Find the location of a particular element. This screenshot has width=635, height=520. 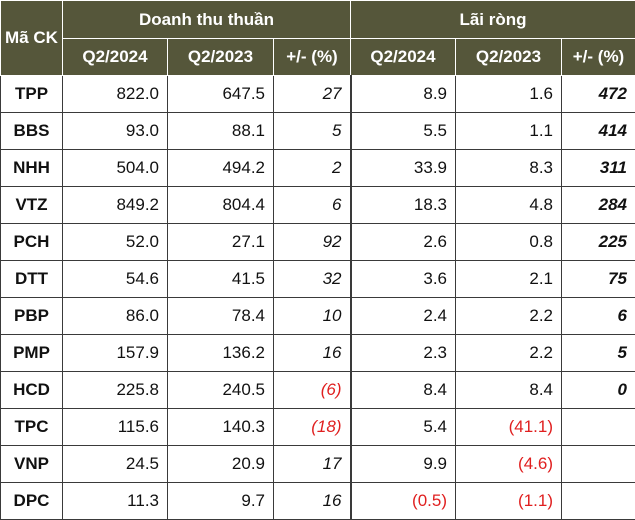

cell-profit-q2-2024: 5.4 is located at coordinates (403, 427).